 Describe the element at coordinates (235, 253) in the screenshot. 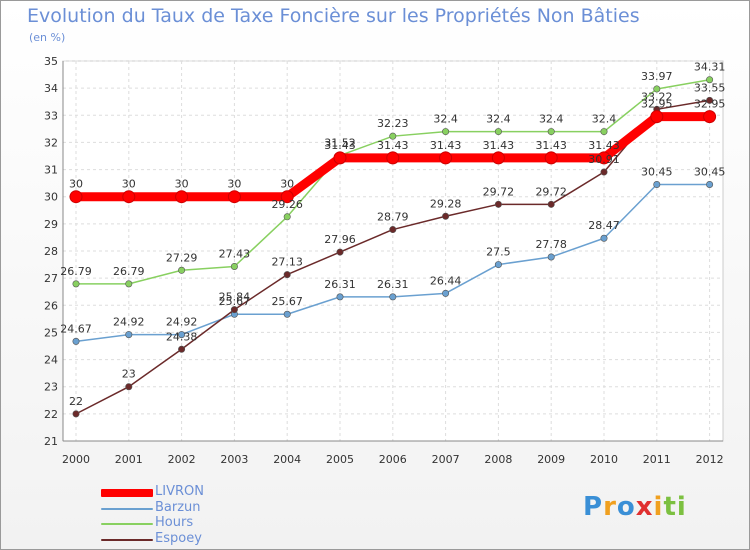

I see `data-label-hours-2003: 27.43` at that location.